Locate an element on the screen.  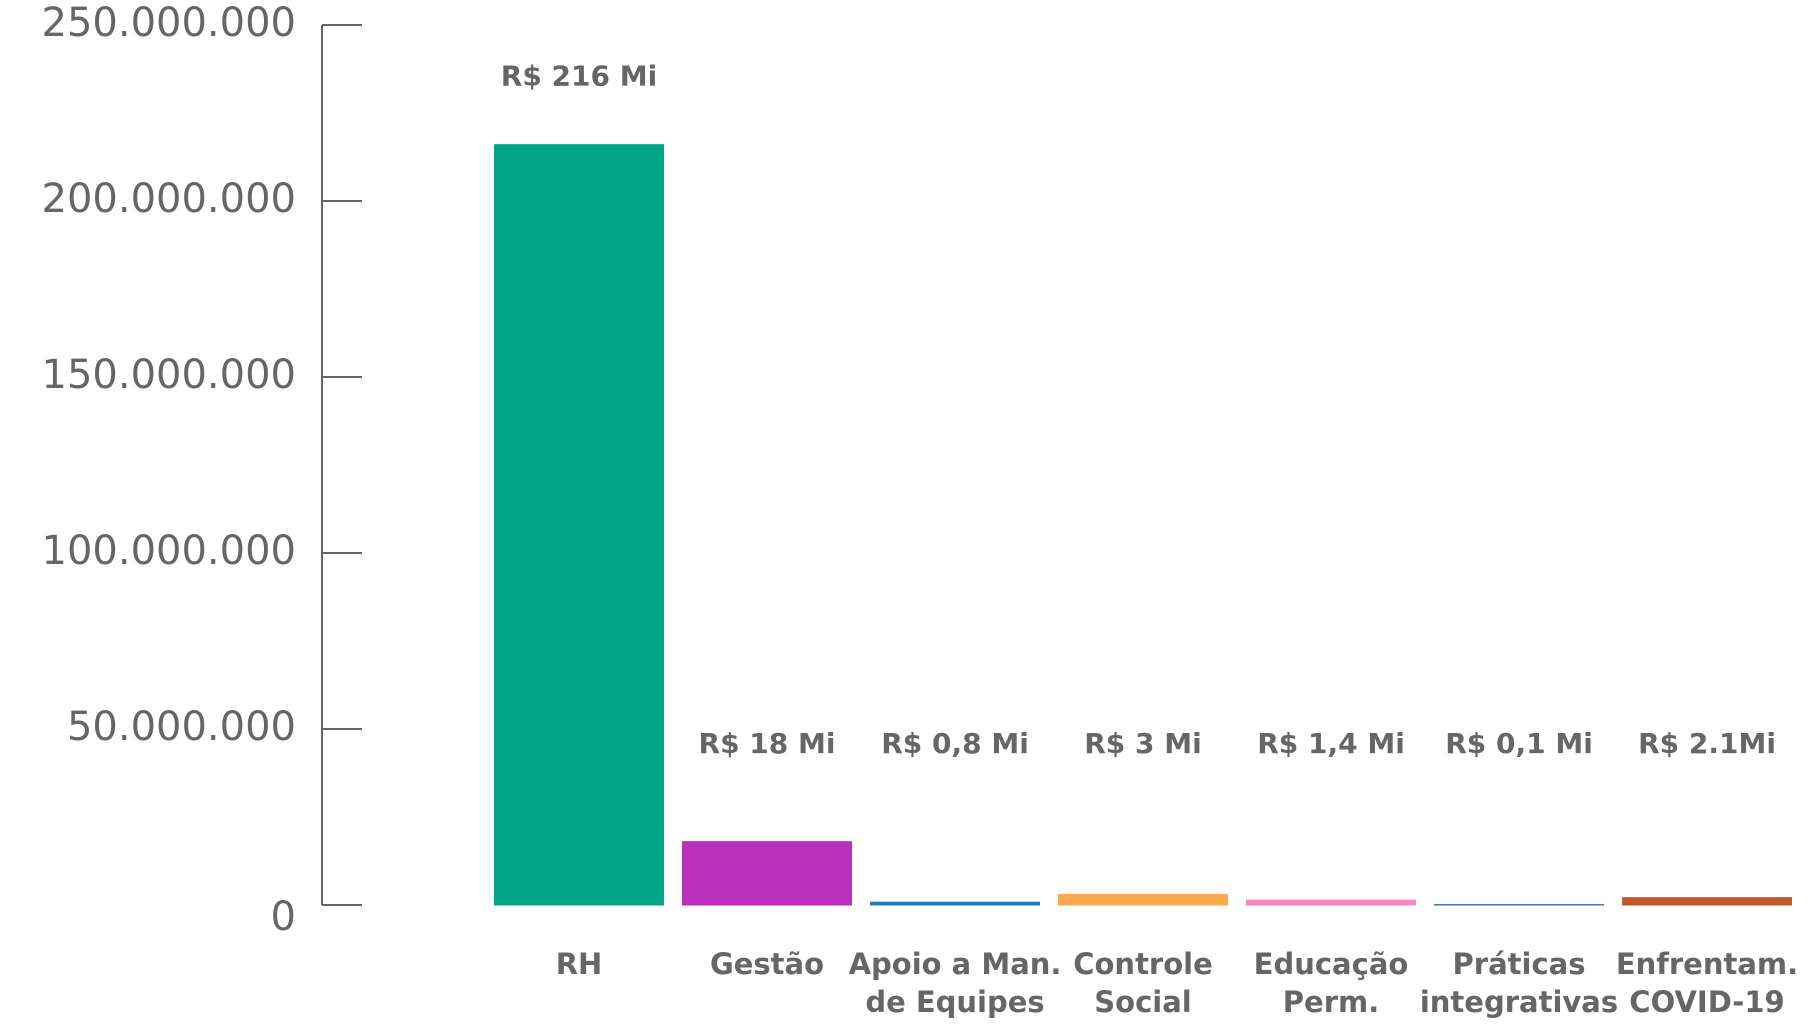
data-label: R$ 3 Mi is located at coordinates (1142, 743).